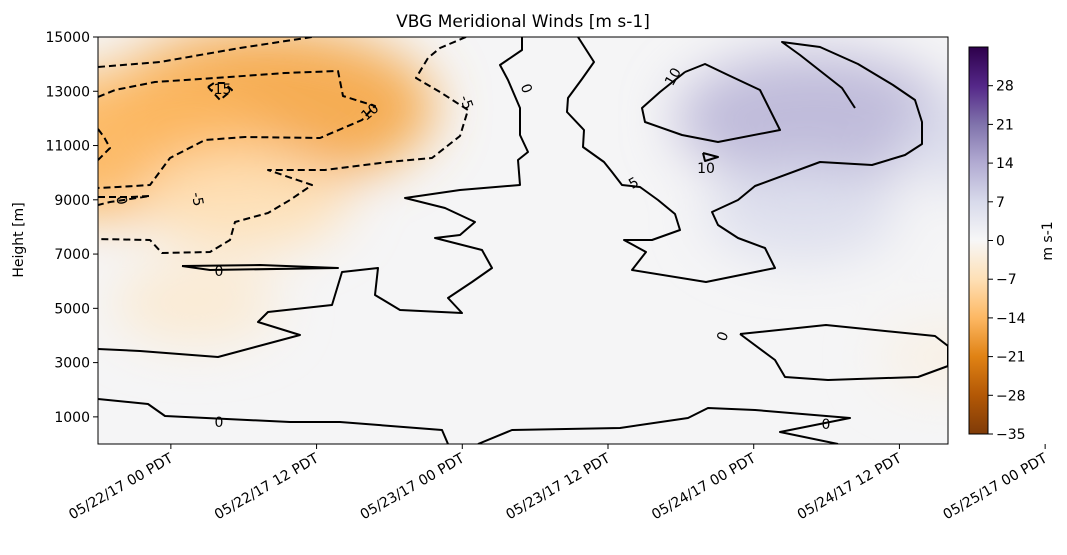 The width and height of the screenshot is (1067, 555). What do you see at coordinates (1000, 203) in the screenshot?
I see `colorbar-tick-label: 7` at bounding box center [1000, 203].